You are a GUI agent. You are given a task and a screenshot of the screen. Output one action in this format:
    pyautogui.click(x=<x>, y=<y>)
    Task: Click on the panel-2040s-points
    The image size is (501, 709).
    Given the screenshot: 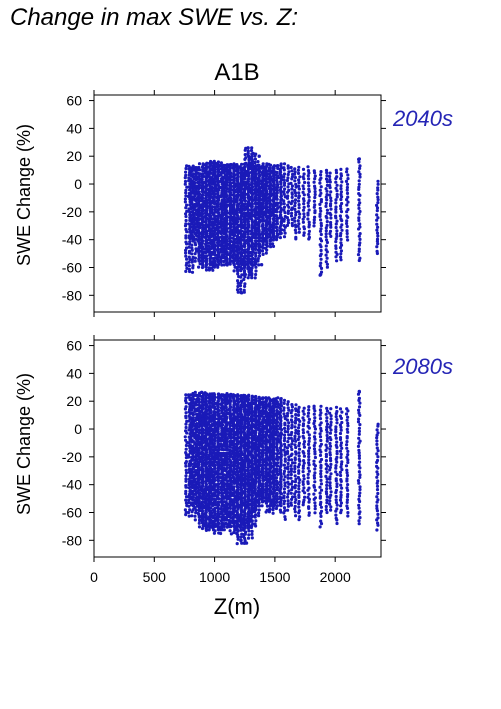 What is the action you would take?
    pyautogui.click(x=281, y=220)
    